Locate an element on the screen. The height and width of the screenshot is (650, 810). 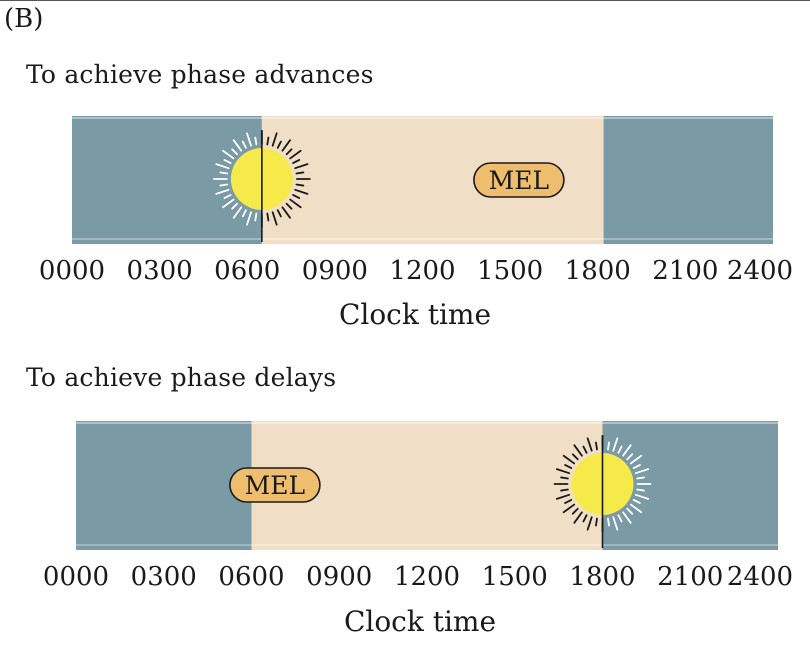
panel-title-delays: To achieve phase delays is located at coordinates (181, 377).